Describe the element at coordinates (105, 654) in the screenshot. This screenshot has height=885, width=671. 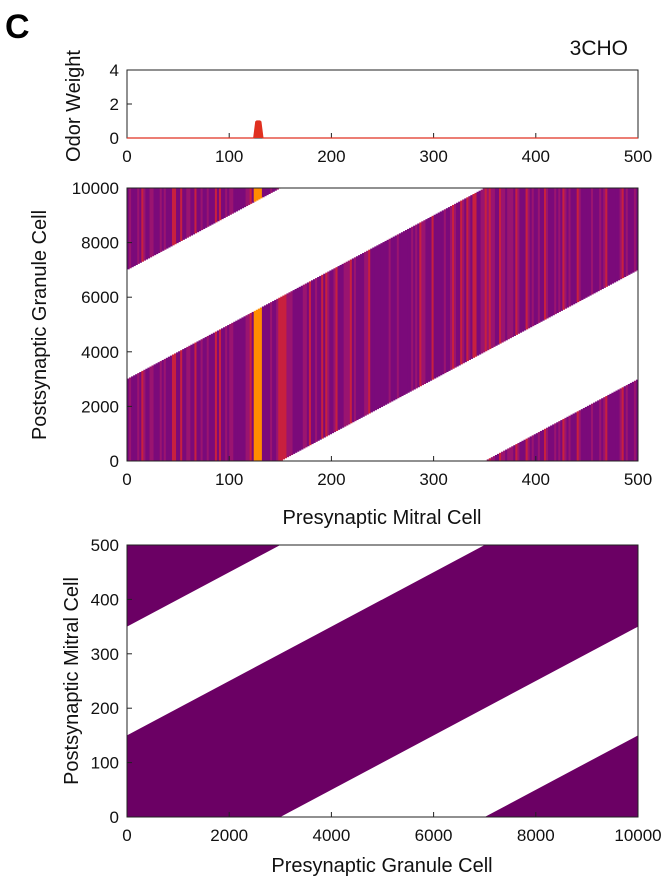
I see `granule-mitral-ytick-label: 300` at that location.